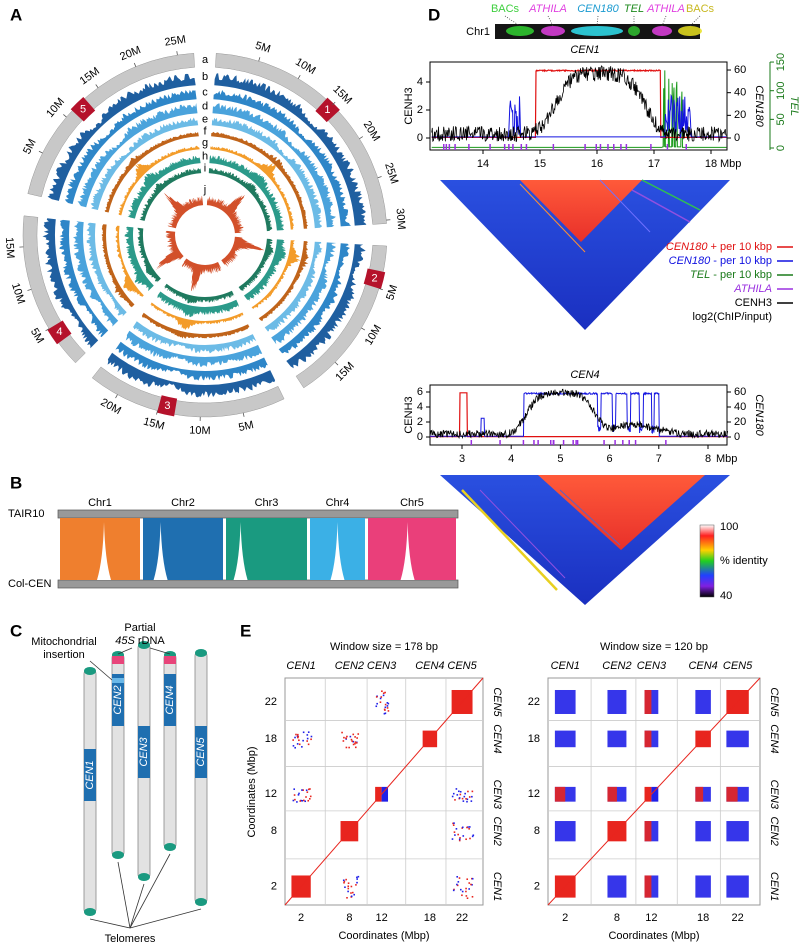  What do you see at coordinates (383, 936) in the screenshot?
I see `axis-title: Coordinates (Mbp)` at bounding box center [383, 936].